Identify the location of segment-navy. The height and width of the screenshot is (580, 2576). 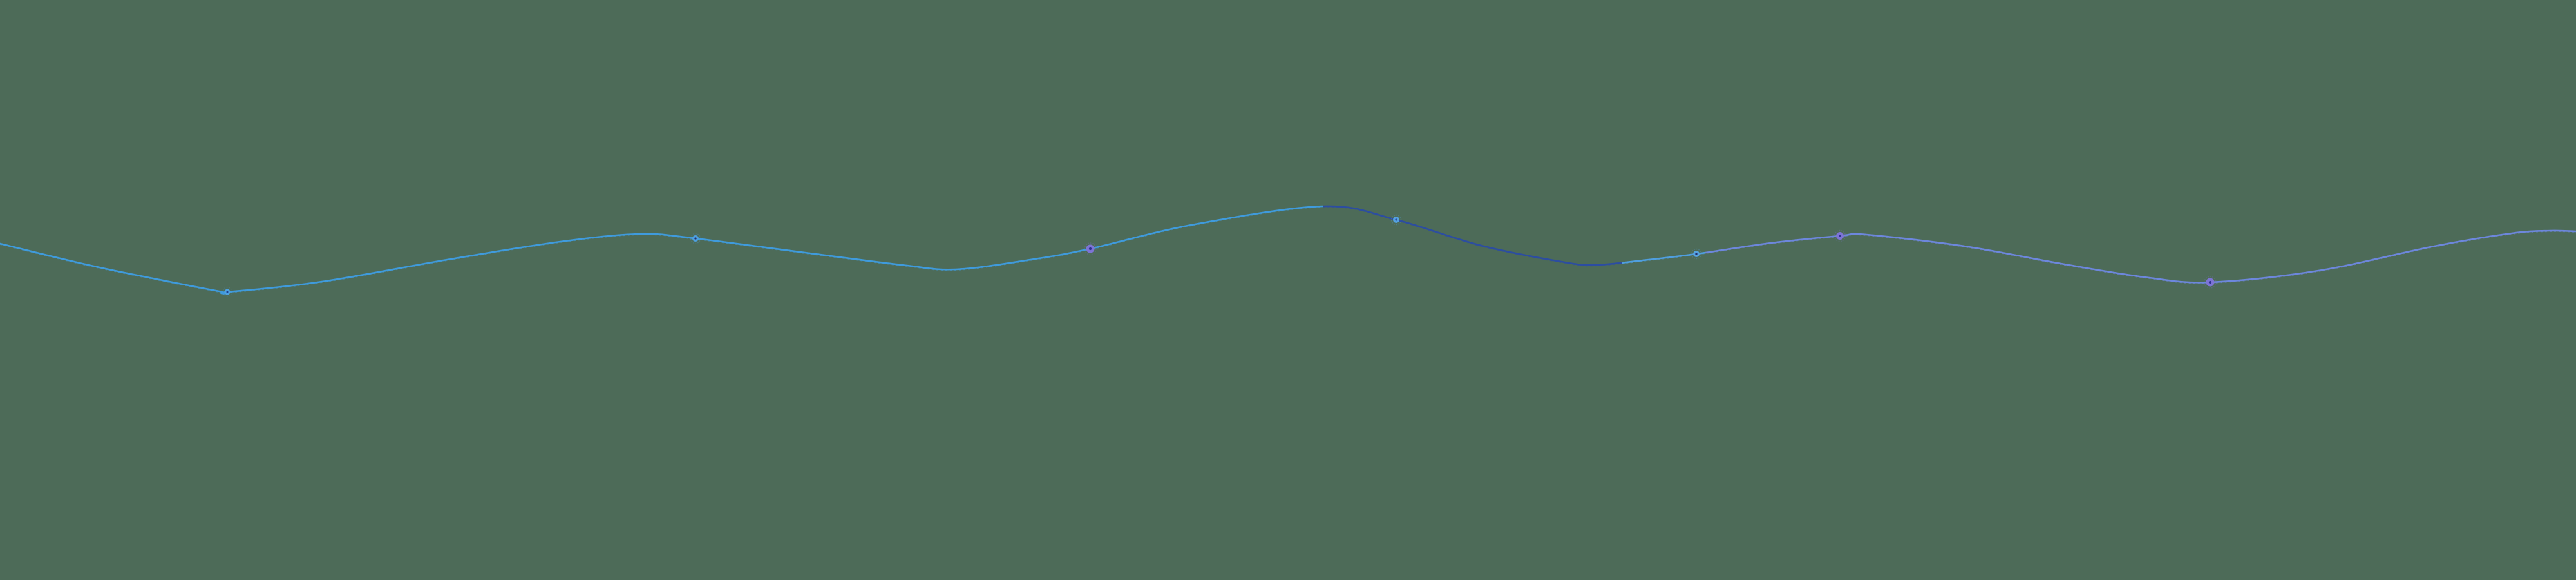
(1473, 235).